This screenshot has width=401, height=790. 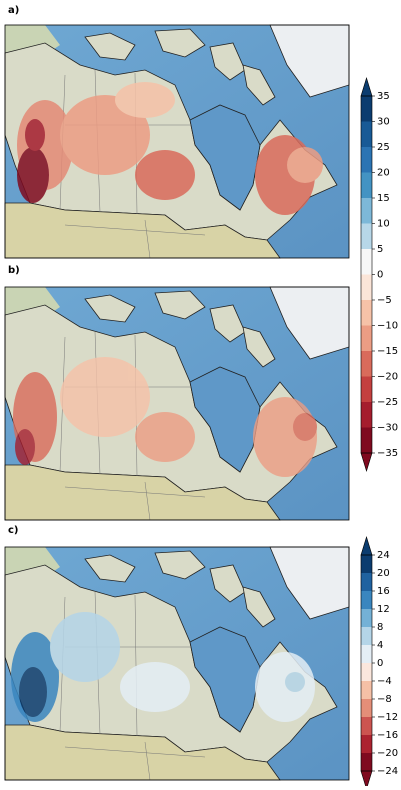 What do you see at coordinates (387, 771) in the screenshot?
I see `colorbar-tick-label: −24` at bounding box center [387, 771].